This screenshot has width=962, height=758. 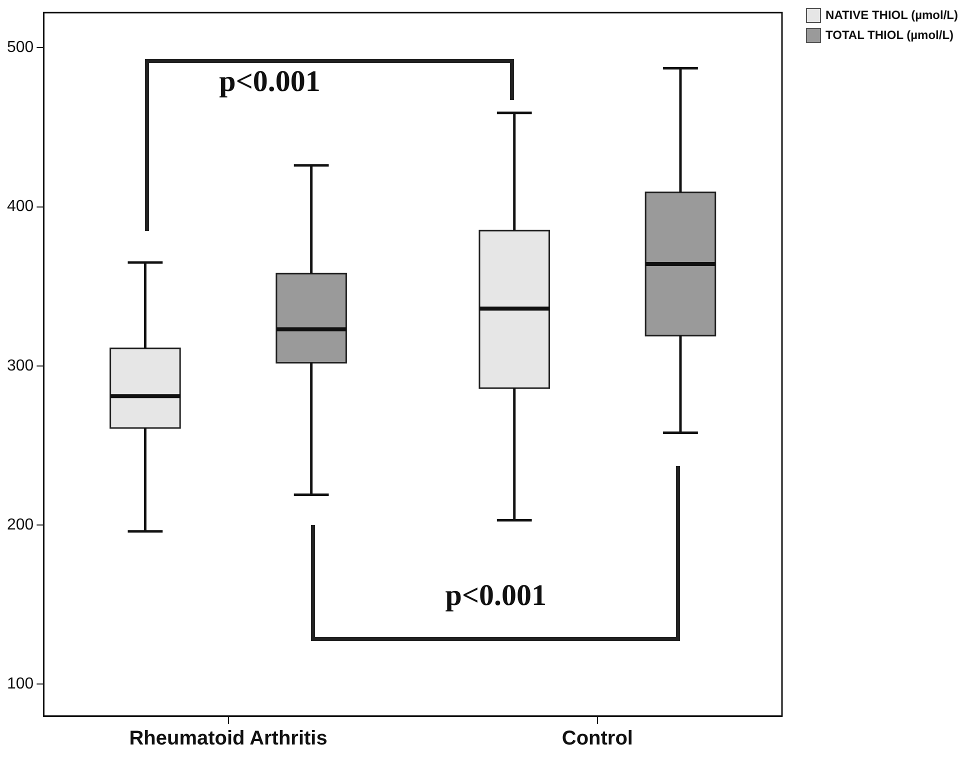 What do you see at coordinates (228, 739) in the screenshot?
I see `x-tick-label: Rheumatoid Arthritis` at bounding box center [228, 739].